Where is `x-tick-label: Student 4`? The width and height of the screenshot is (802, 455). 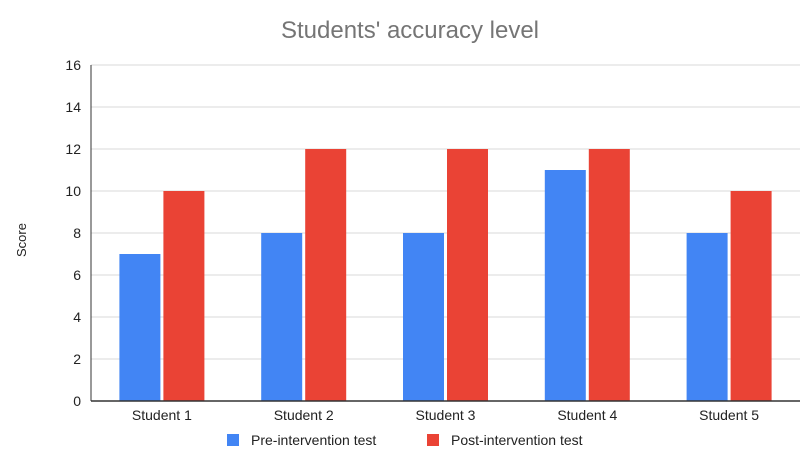 x-tick-label: Student 4 is located at coordinates (587, 415).